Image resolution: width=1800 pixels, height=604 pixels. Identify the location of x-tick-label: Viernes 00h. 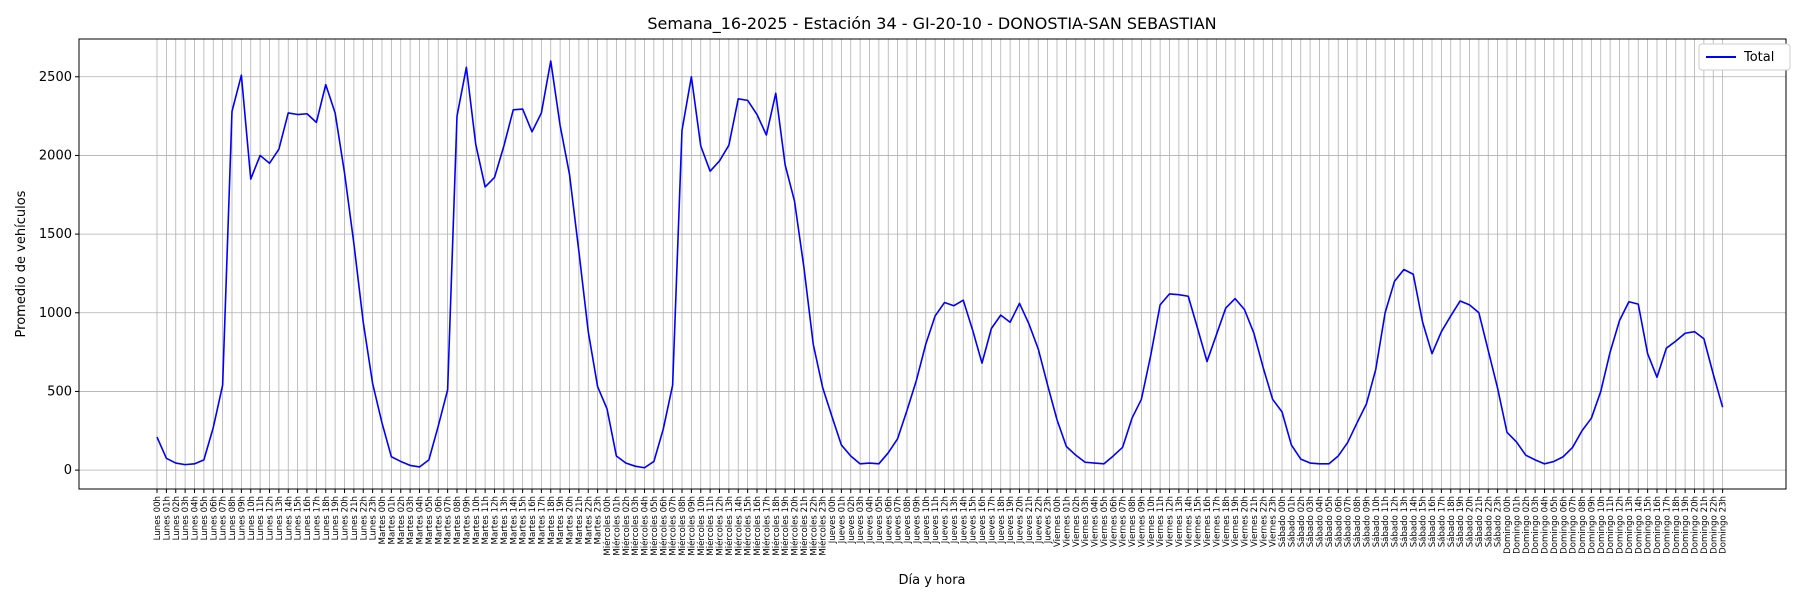
(1058, 521).